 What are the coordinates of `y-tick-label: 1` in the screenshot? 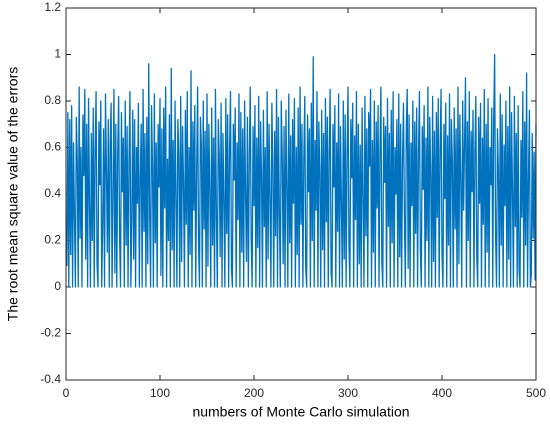 It's located at (57, 54).